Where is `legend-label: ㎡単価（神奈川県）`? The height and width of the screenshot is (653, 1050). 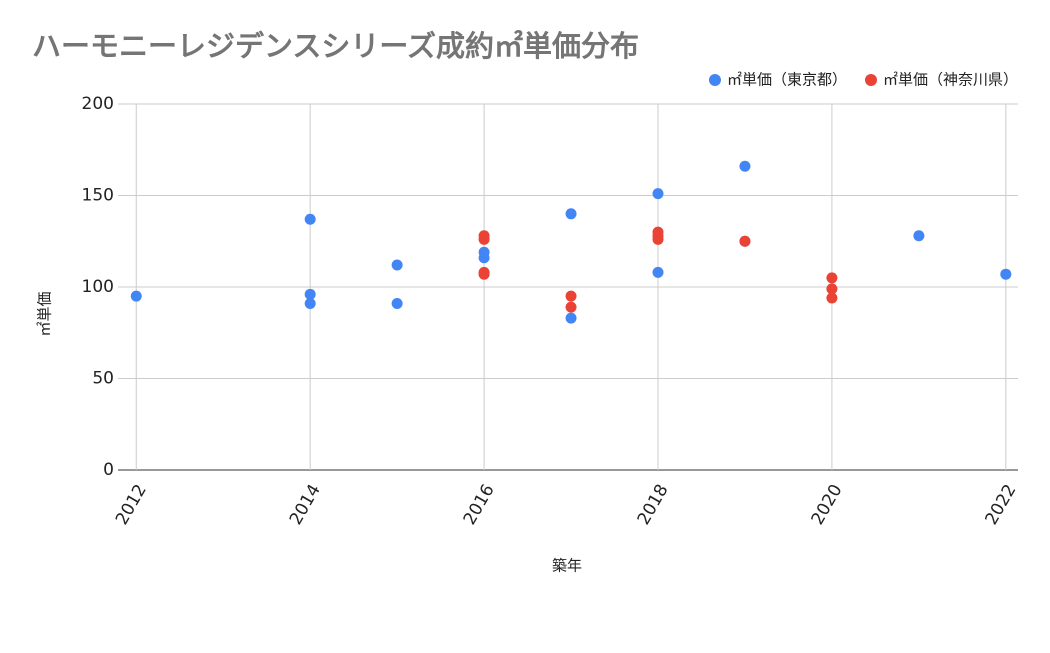
legend-label: ㎡単価（神奈川県） is located at coordinates (950, 80).